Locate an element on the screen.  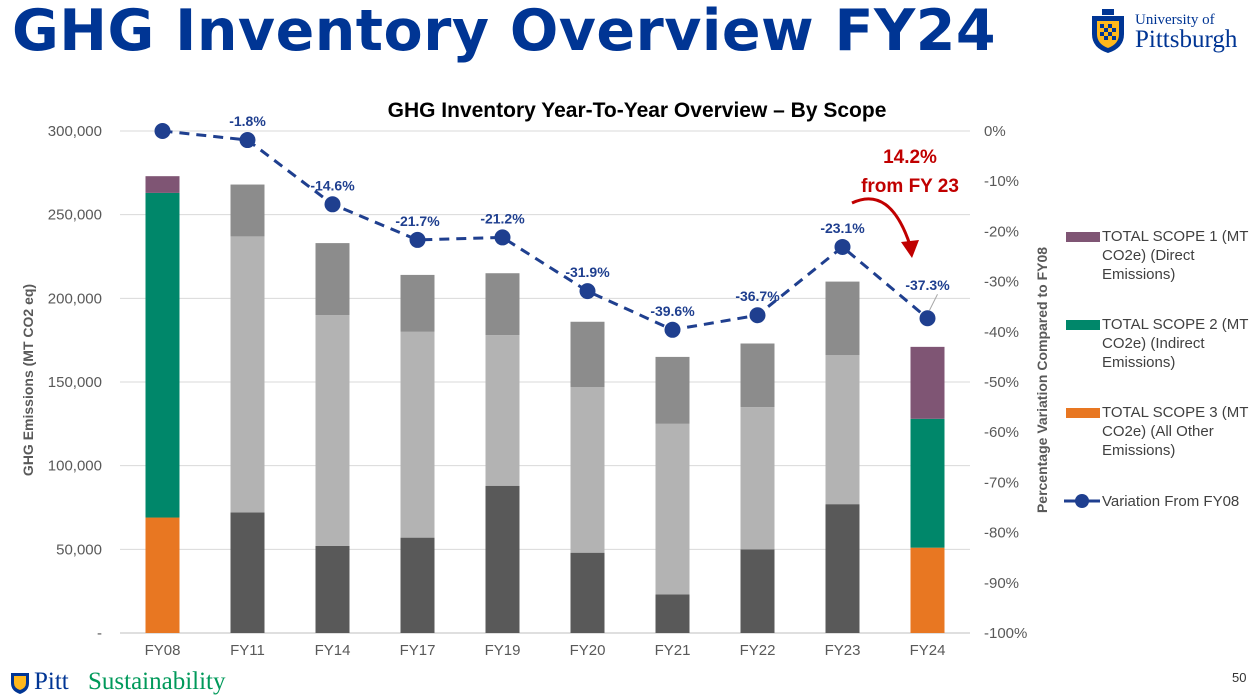
bar-fy23-scope3 is located at coordinates (842, 568).